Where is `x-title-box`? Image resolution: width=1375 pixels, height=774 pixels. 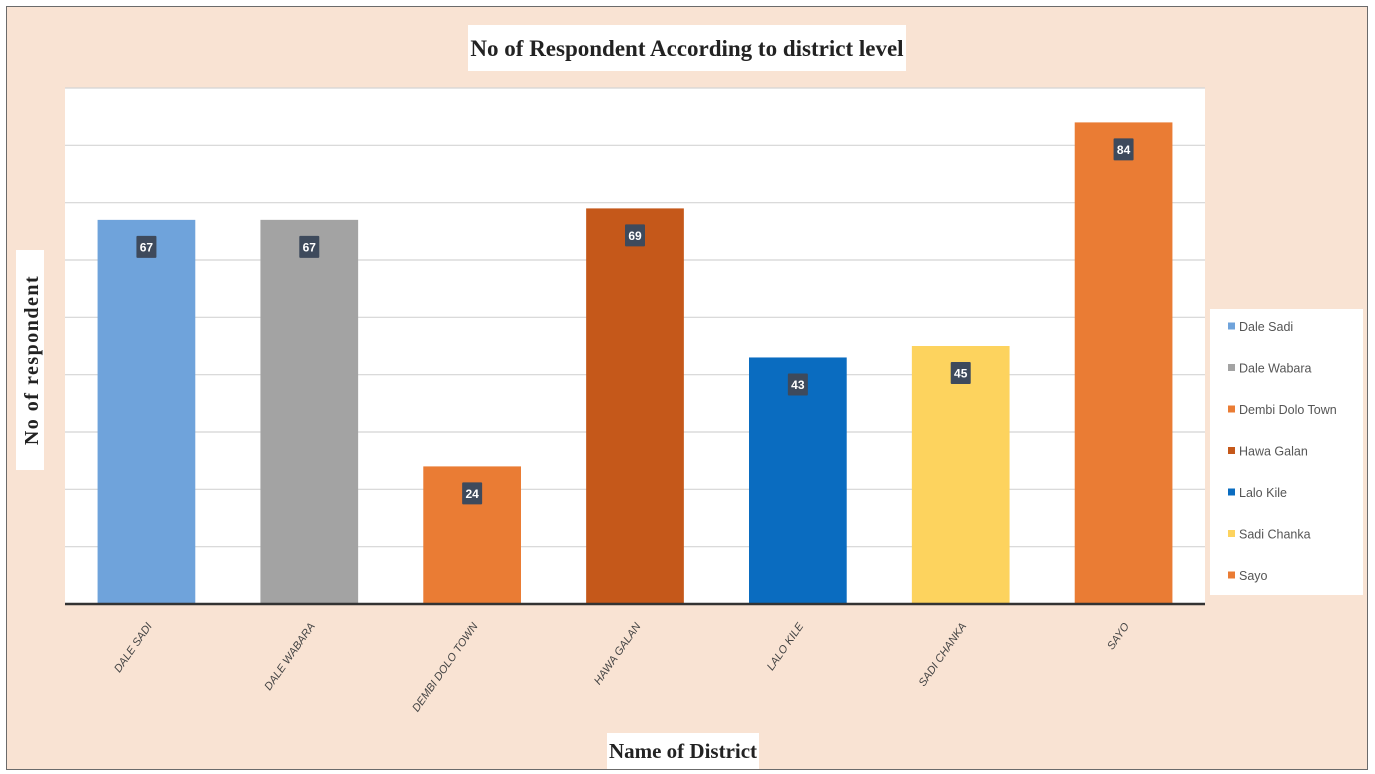
x-title-box is located at coordinates (683, 751).